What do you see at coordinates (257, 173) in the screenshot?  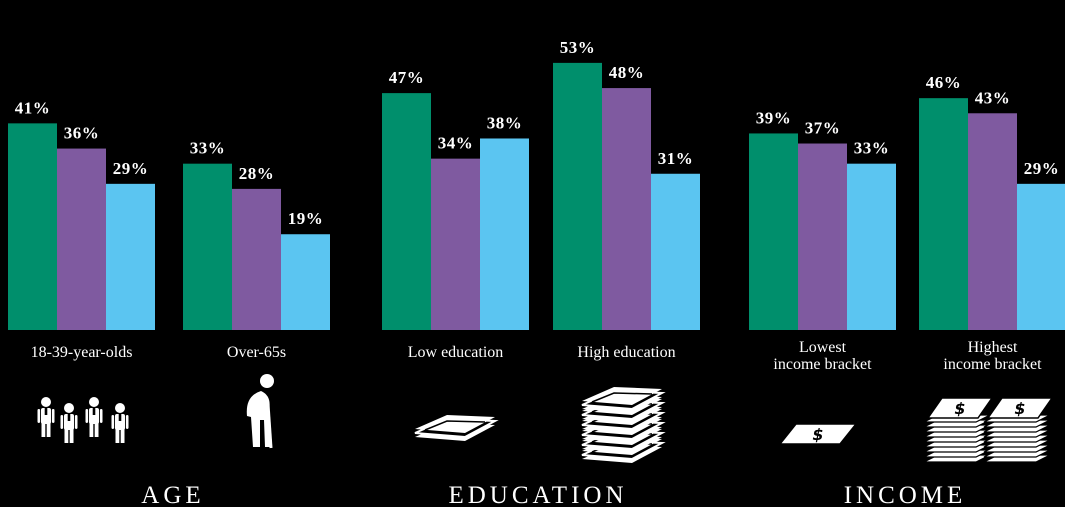 I see `value-label: 28%` at bounding box center [257, 173].